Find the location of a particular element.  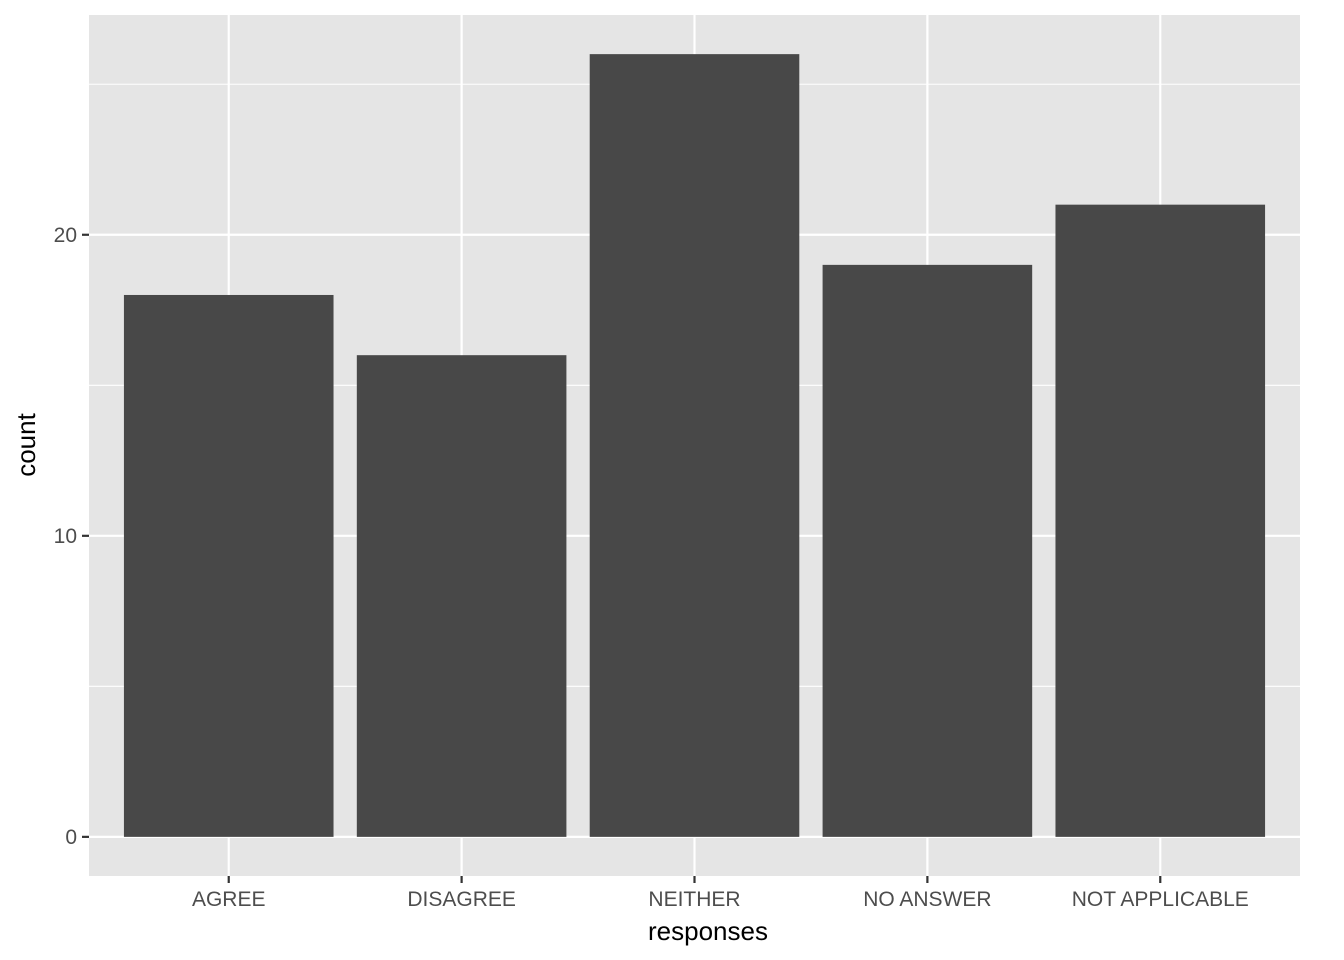

bar-disagree is located at coordinates (461, 596).